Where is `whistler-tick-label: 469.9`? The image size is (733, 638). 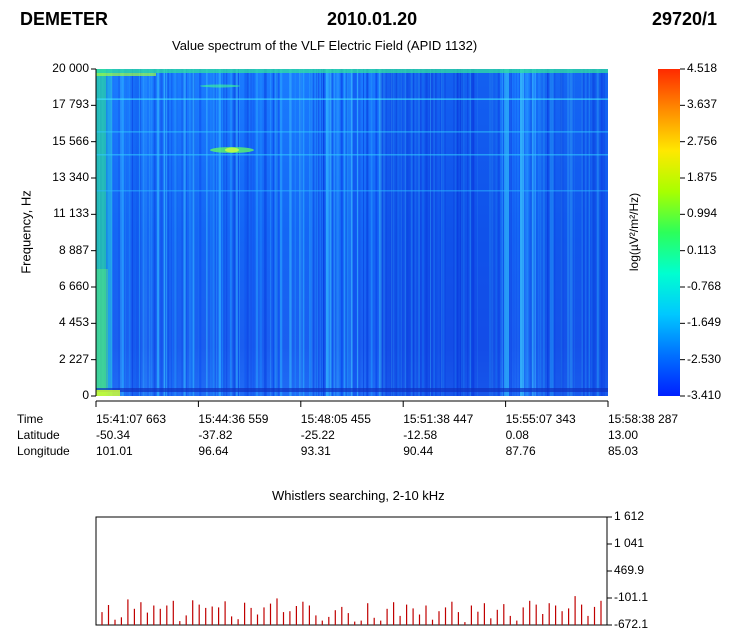 whistler-tick-label: 469.9 is located at coordinates (629, 570).